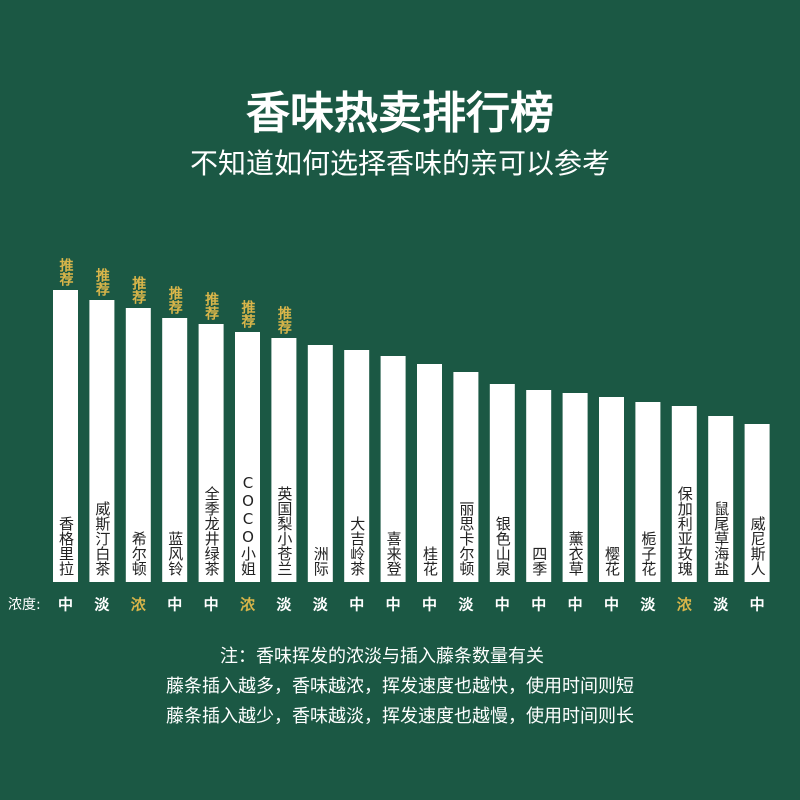  Describe the element at coordinates (248, 525) in the screenshot. I see `bar-label: COCO小姐` at that location.